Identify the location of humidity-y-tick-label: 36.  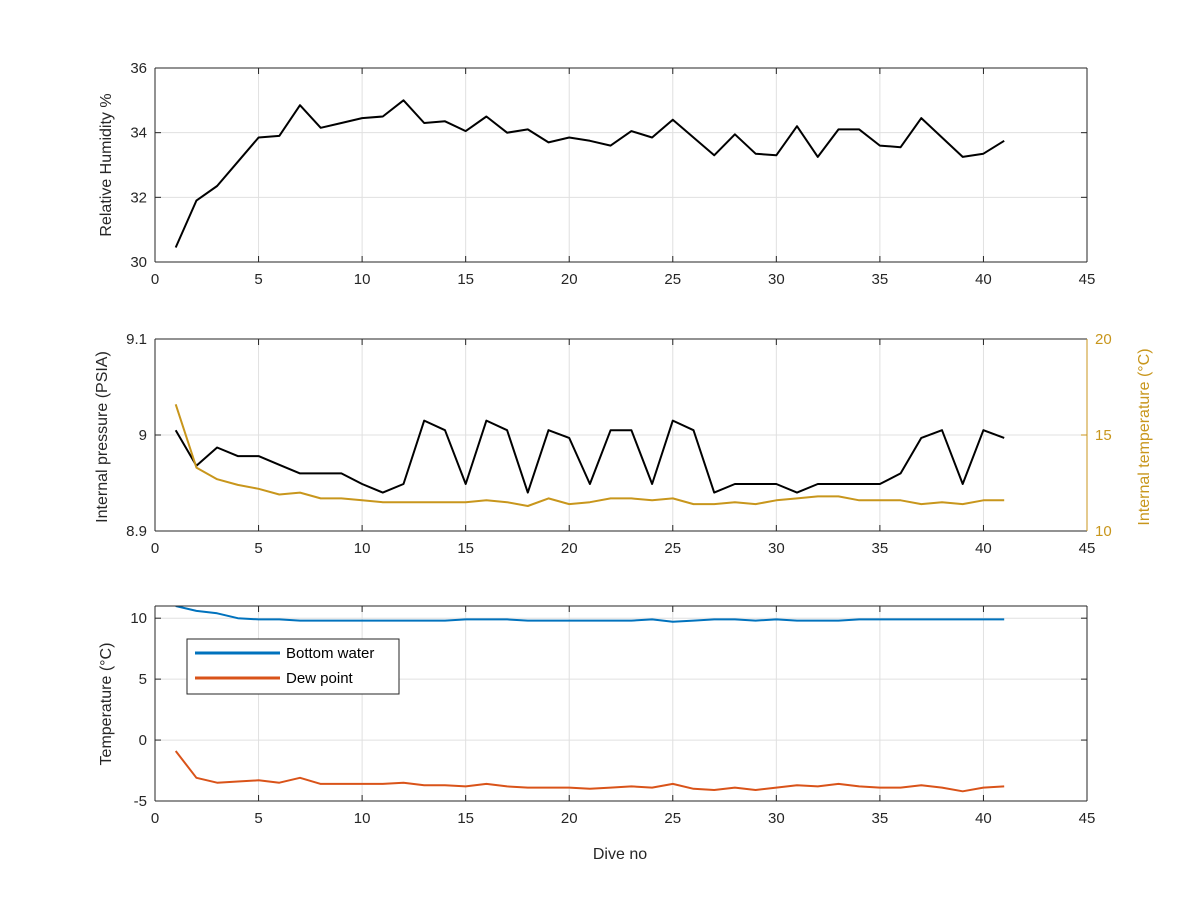
(138, 68).